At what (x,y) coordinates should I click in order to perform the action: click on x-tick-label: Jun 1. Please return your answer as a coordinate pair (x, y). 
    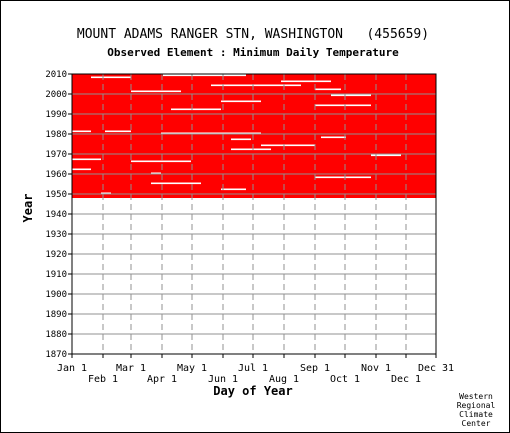
    Looking at the image, I should click on (223, 379).